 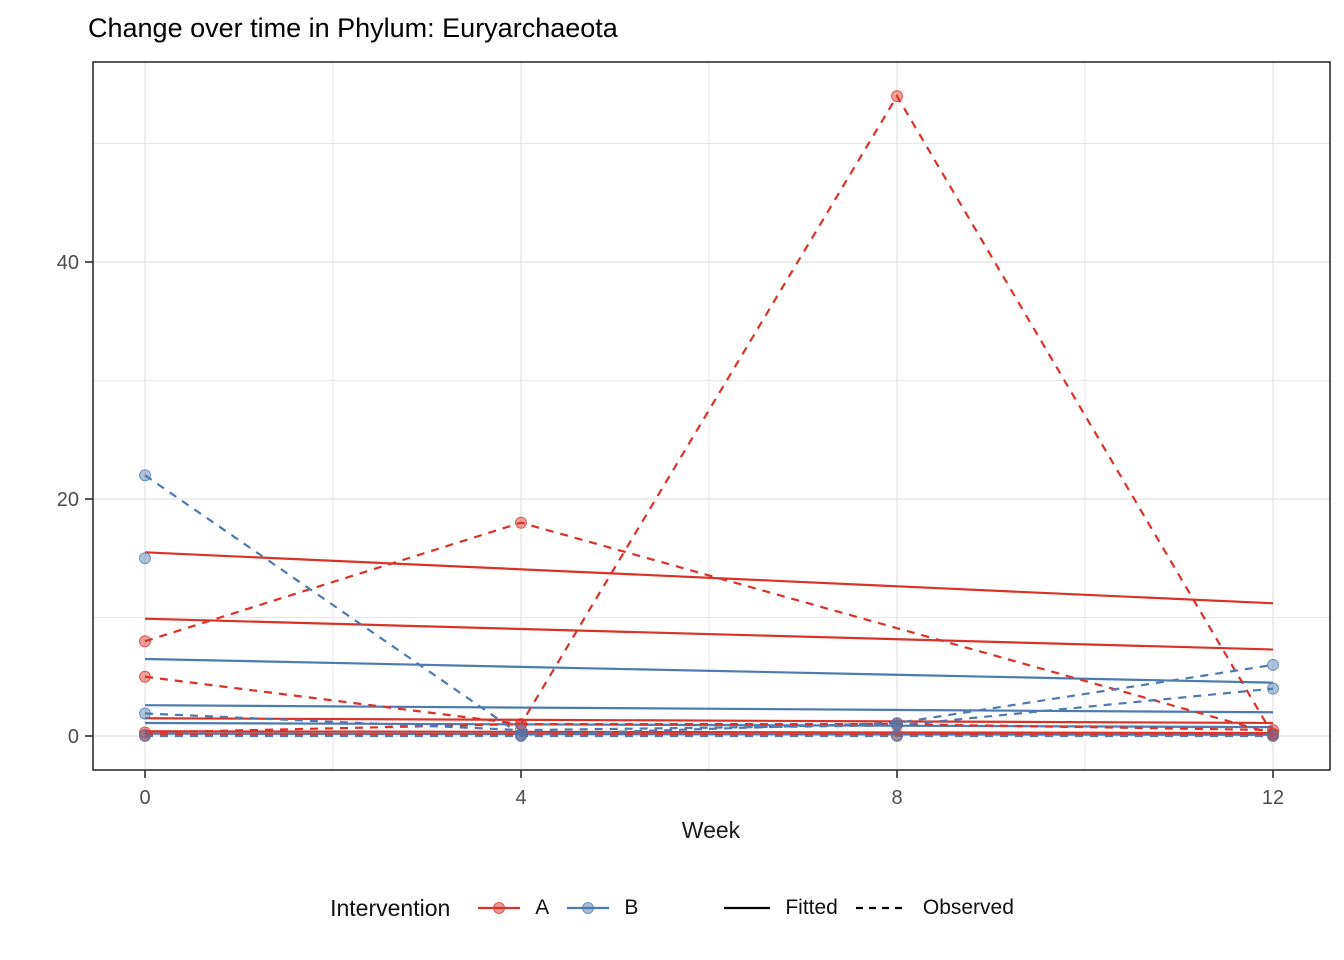 I want to click on legend-item-group-a: A, so click(x=512, y=908).